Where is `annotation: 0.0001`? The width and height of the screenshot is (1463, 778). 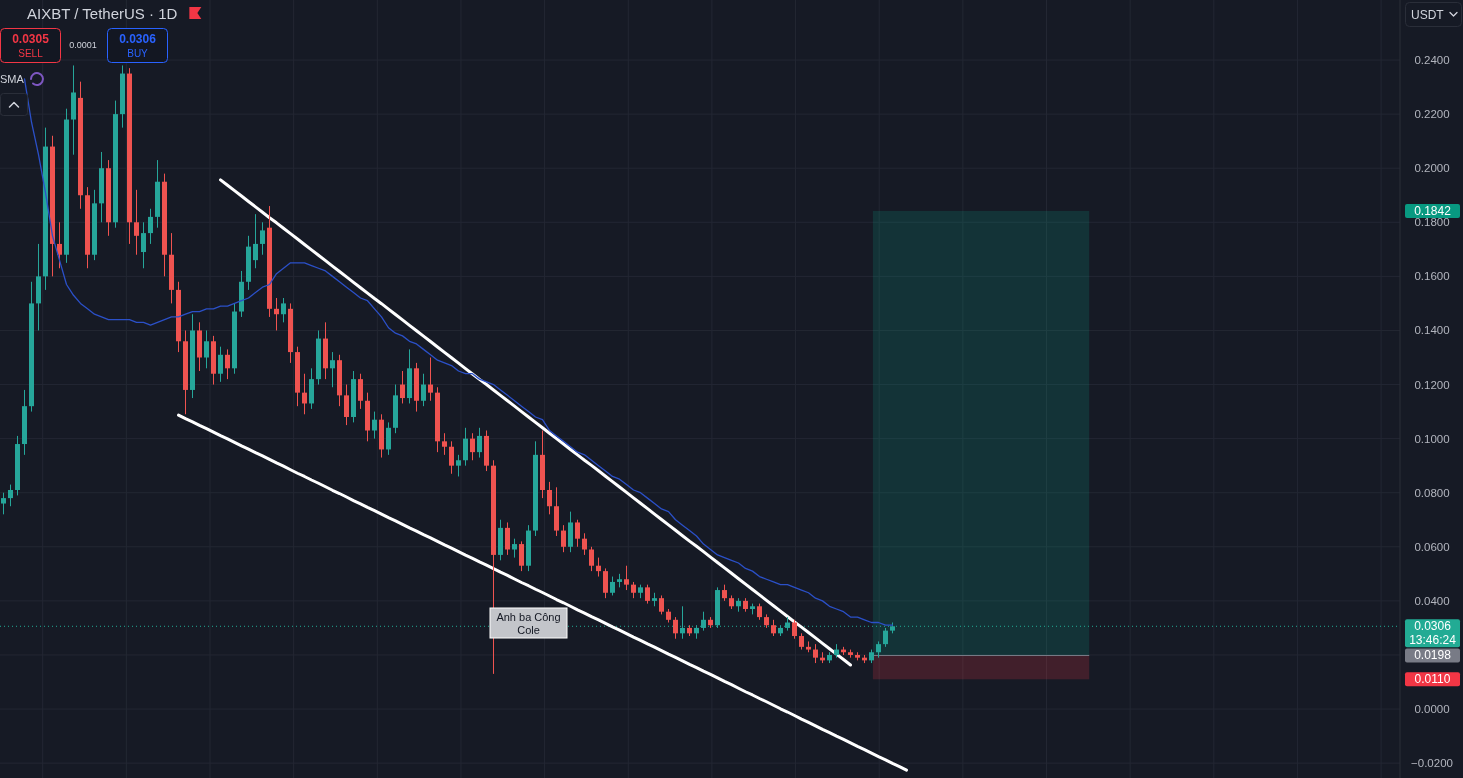
annotation: 0.0001 is located at coordinates (83, 45).